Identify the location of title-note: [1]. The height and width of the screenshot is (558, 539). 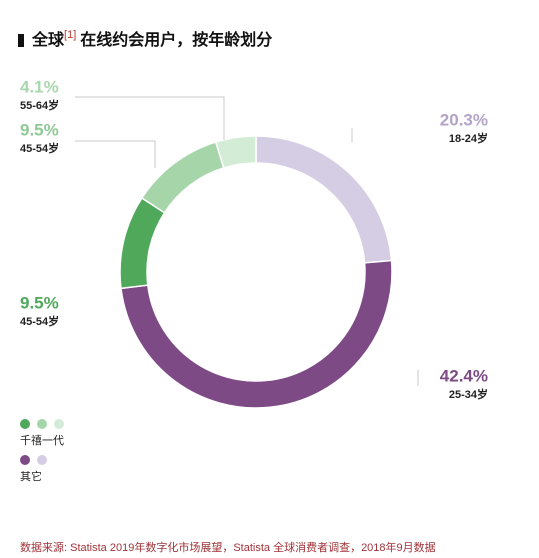
(70, 35).